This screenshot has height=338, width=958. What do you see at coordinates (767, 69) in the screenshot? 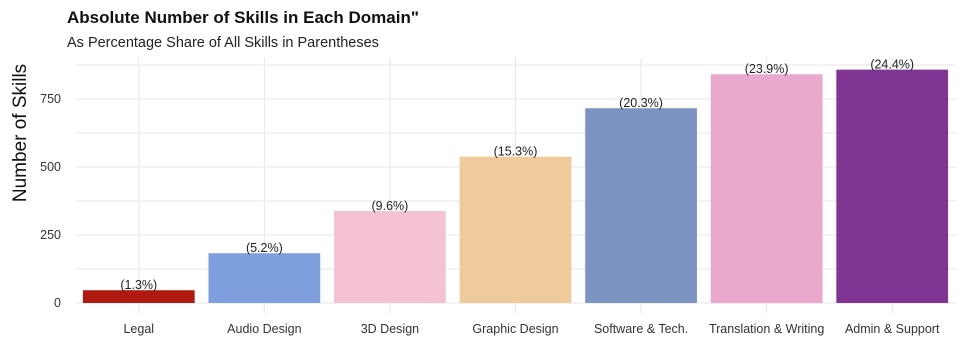
I see `bar-data-label: (23.9%)` at bounding box center [767, 69].